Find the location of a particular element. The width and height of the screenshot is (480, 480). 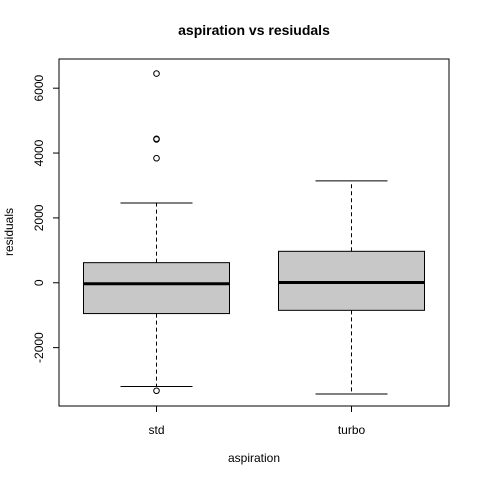

y-tick-label: 2000 is located at coordinates (39, 217).